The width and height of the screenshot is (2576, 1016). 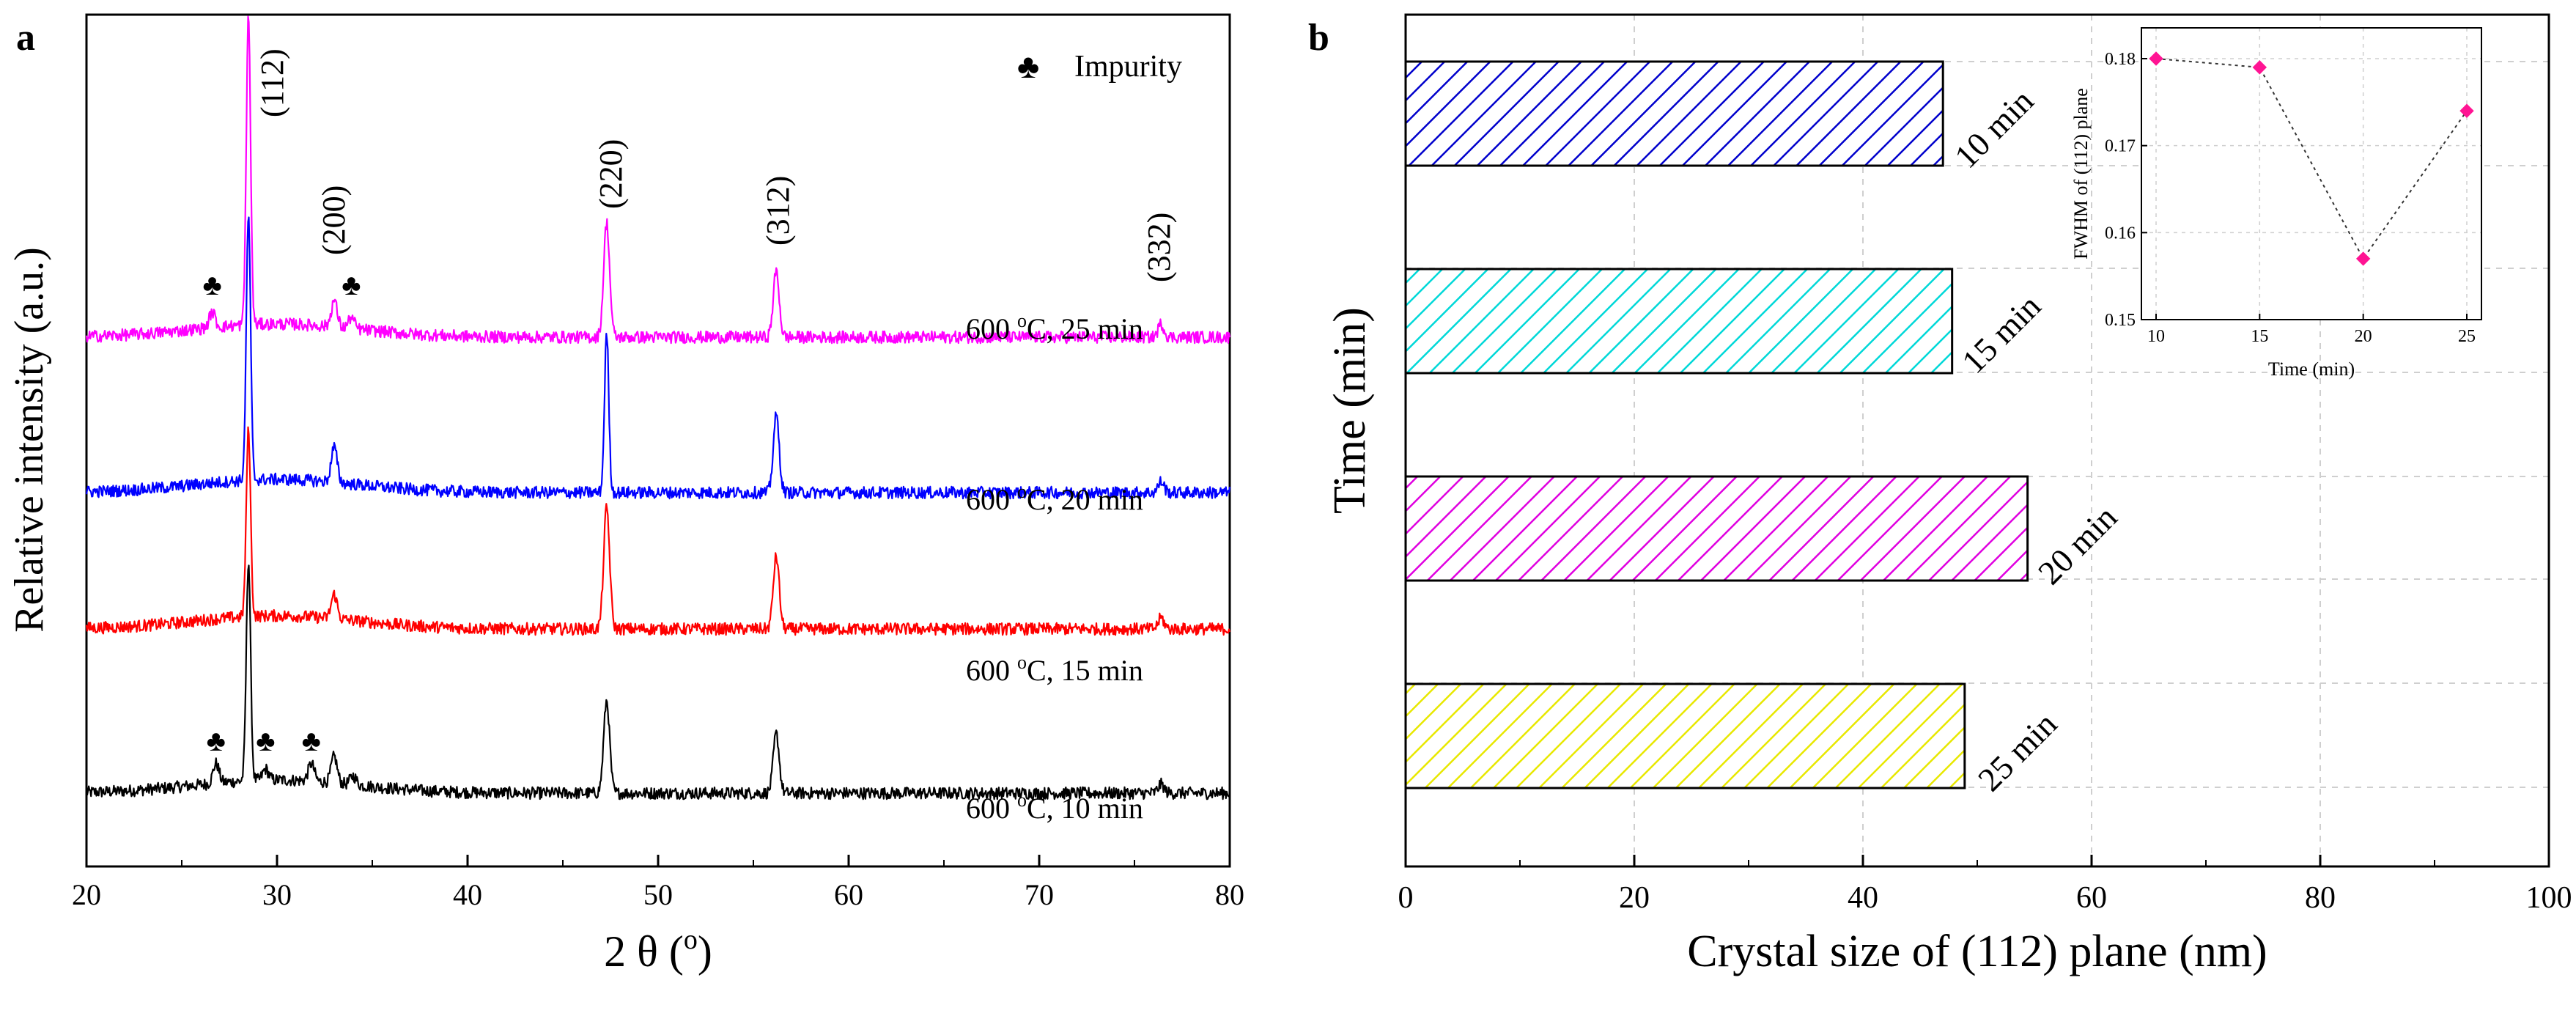 I want to click on bar-x-tick-label: 100, so click(x=2549, y=898).